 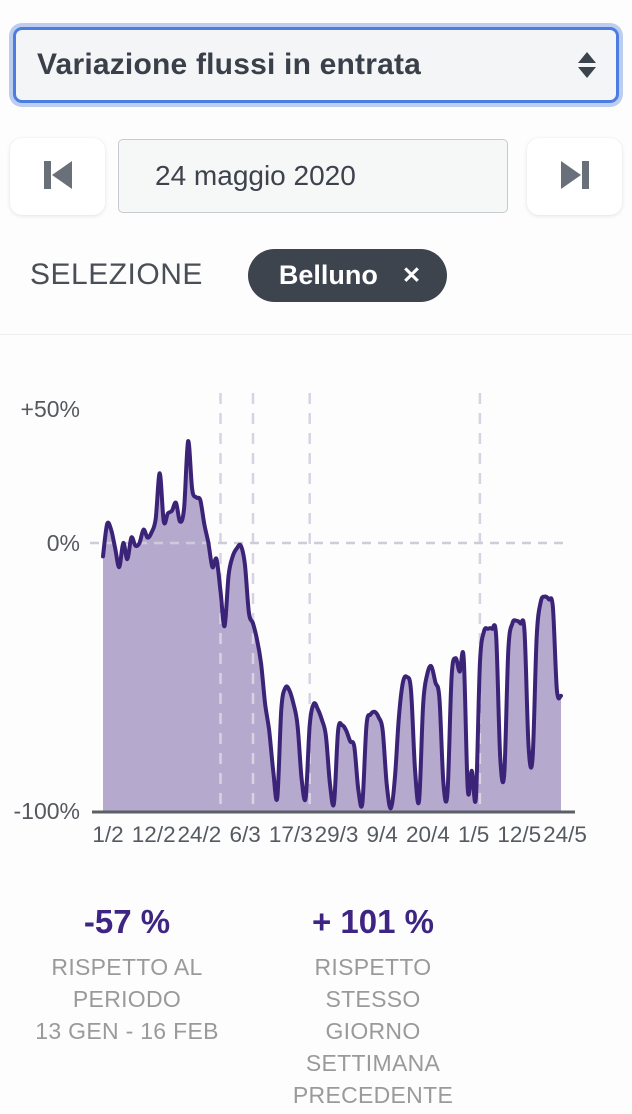 What do you see at coordinates (411, 274) in the screenshot?
I see `chip-remove-icon: ✕` at bounding box center [411, 274].